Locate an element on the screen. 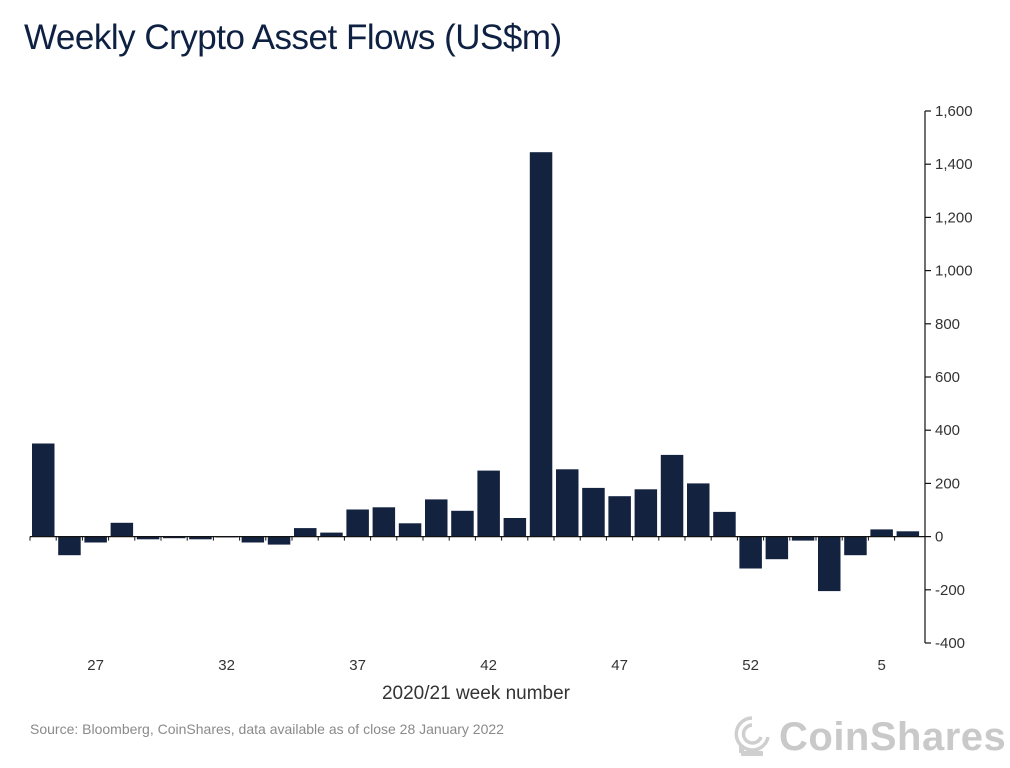  coinshares-logo: CoinShares is located at coordinates (869, 737).